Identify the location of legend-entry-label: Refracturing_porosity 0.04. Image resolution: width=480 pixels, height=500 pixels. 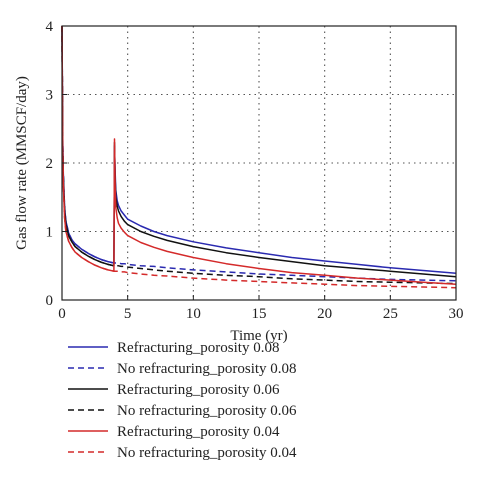
(198, 432).